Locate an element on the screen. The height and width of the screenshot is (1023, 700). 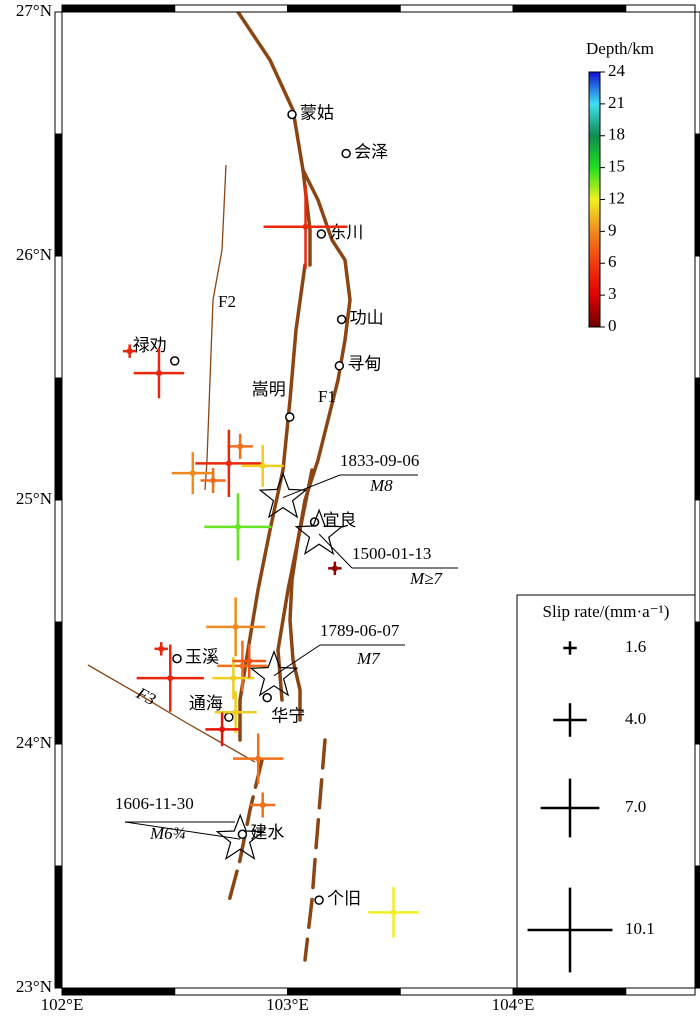
event-date: 1833-09-06 is located at coordinates (379, 460).